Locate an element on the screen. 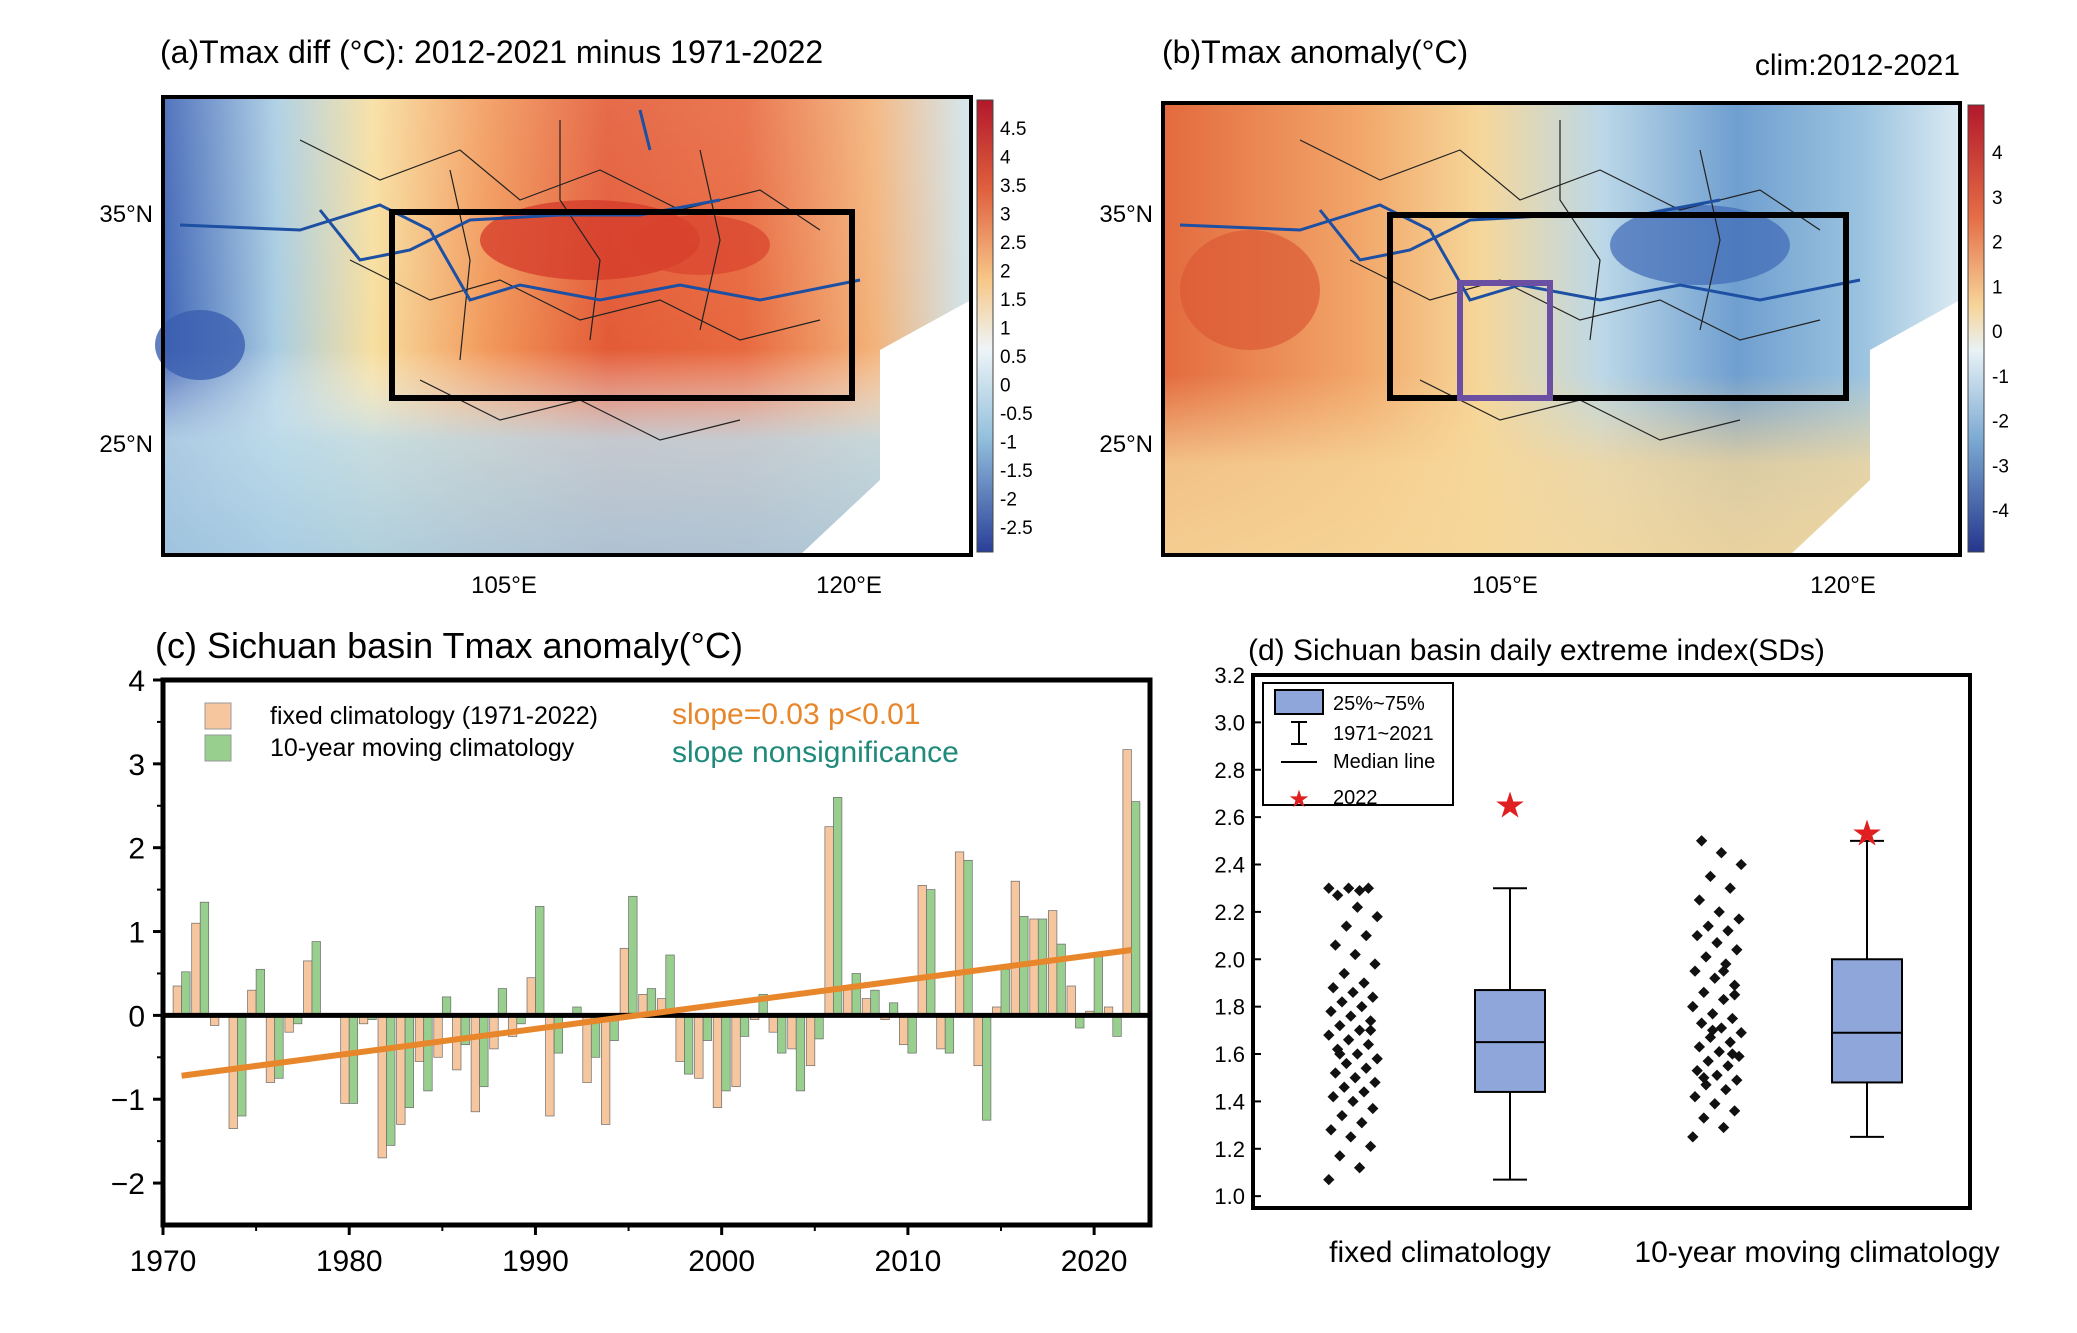 This screenshot has width=2077, height=1333. legend-d-star-symbol: ★ is located at coordinates (1299, 799).